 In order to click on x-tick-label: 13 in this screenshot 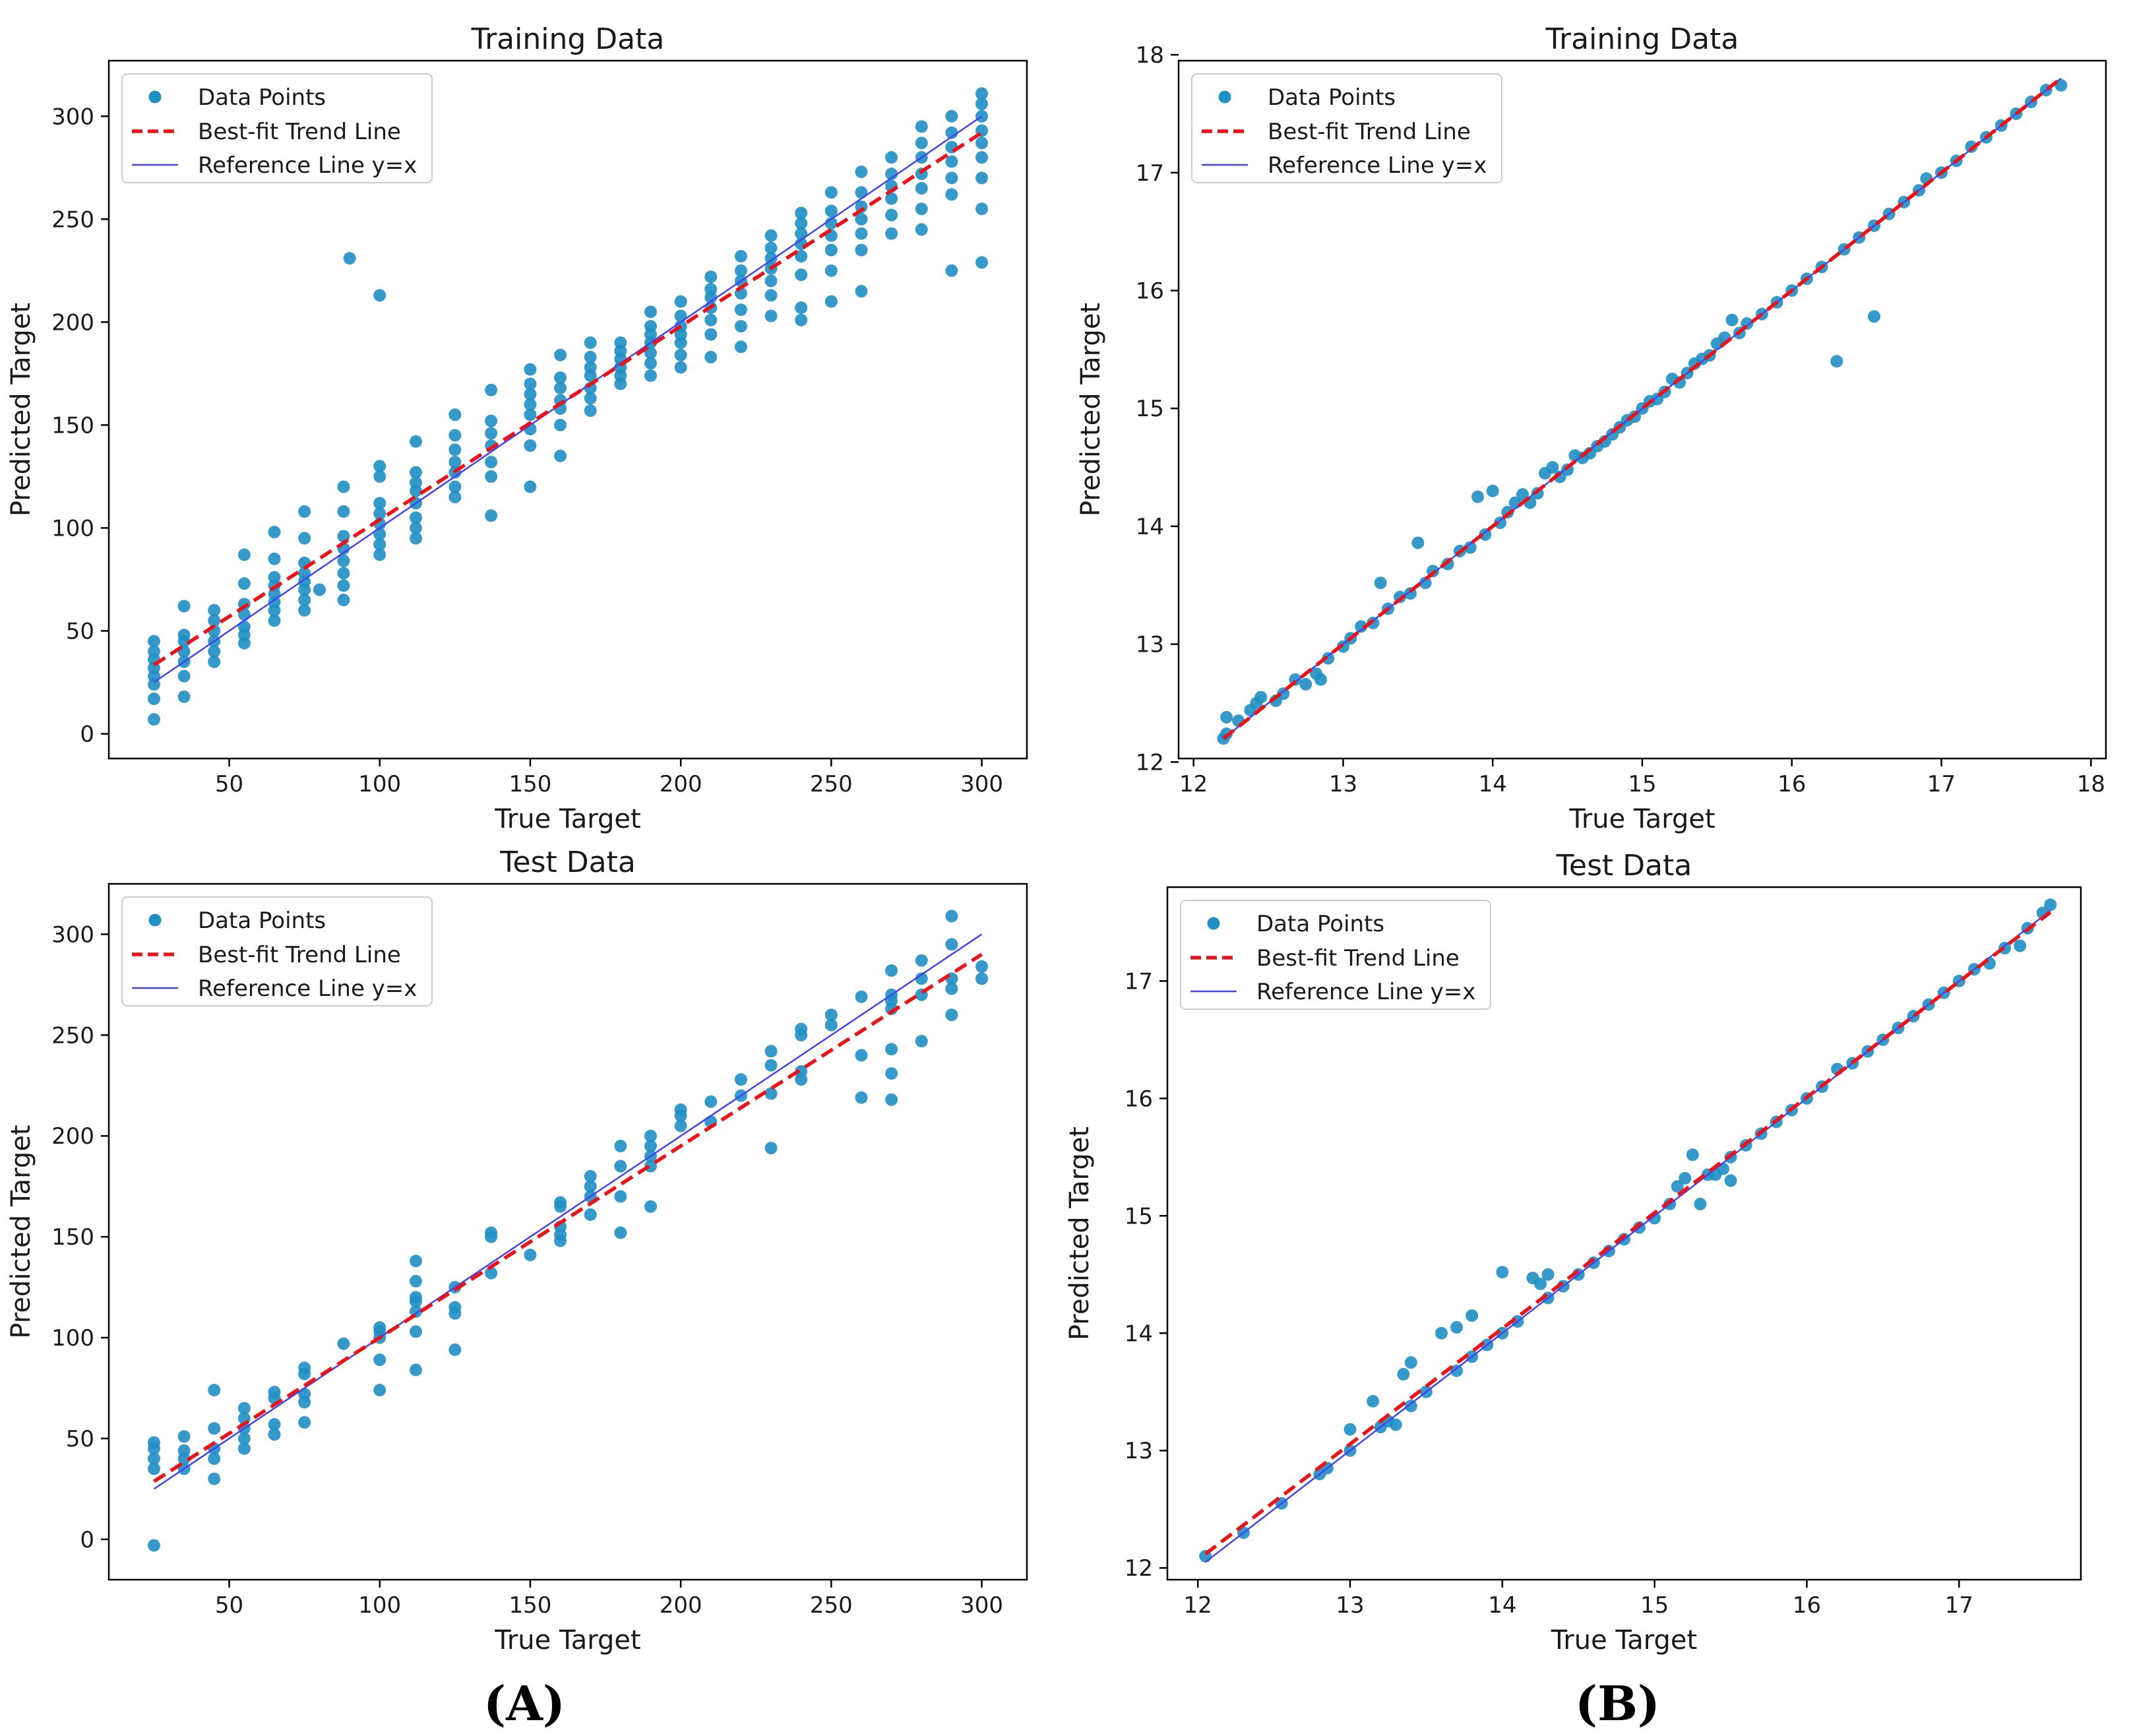, I will do `click(1350, 1605)`.